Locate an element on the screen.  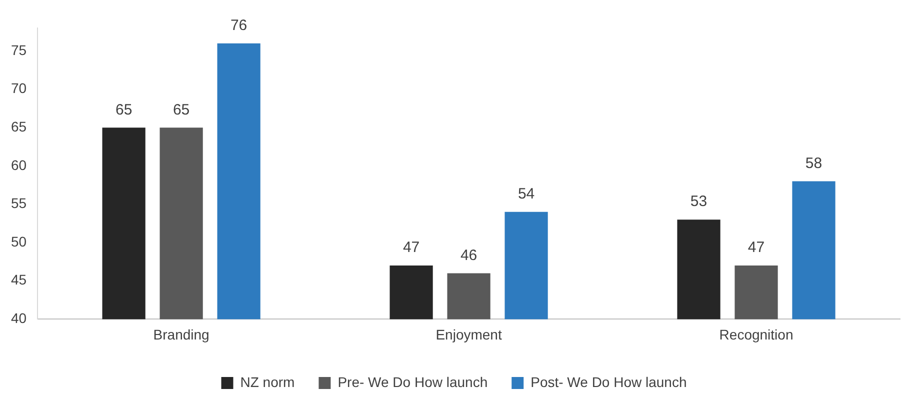
x-tick-label: Recognition is located at coordinates (756, 334).